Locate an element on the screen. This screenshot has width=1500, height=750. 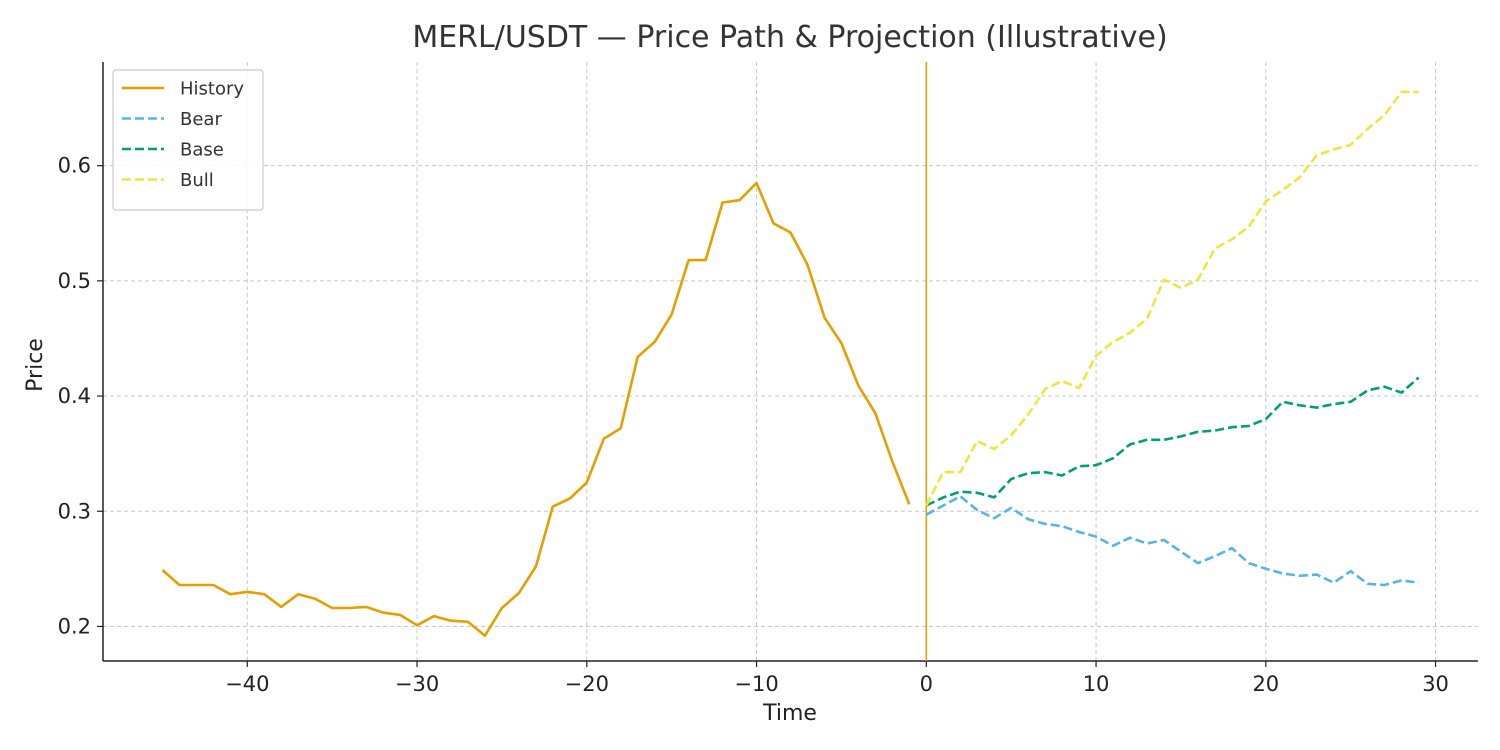
x-axis-label: Time is located at coordinates (789, 713).